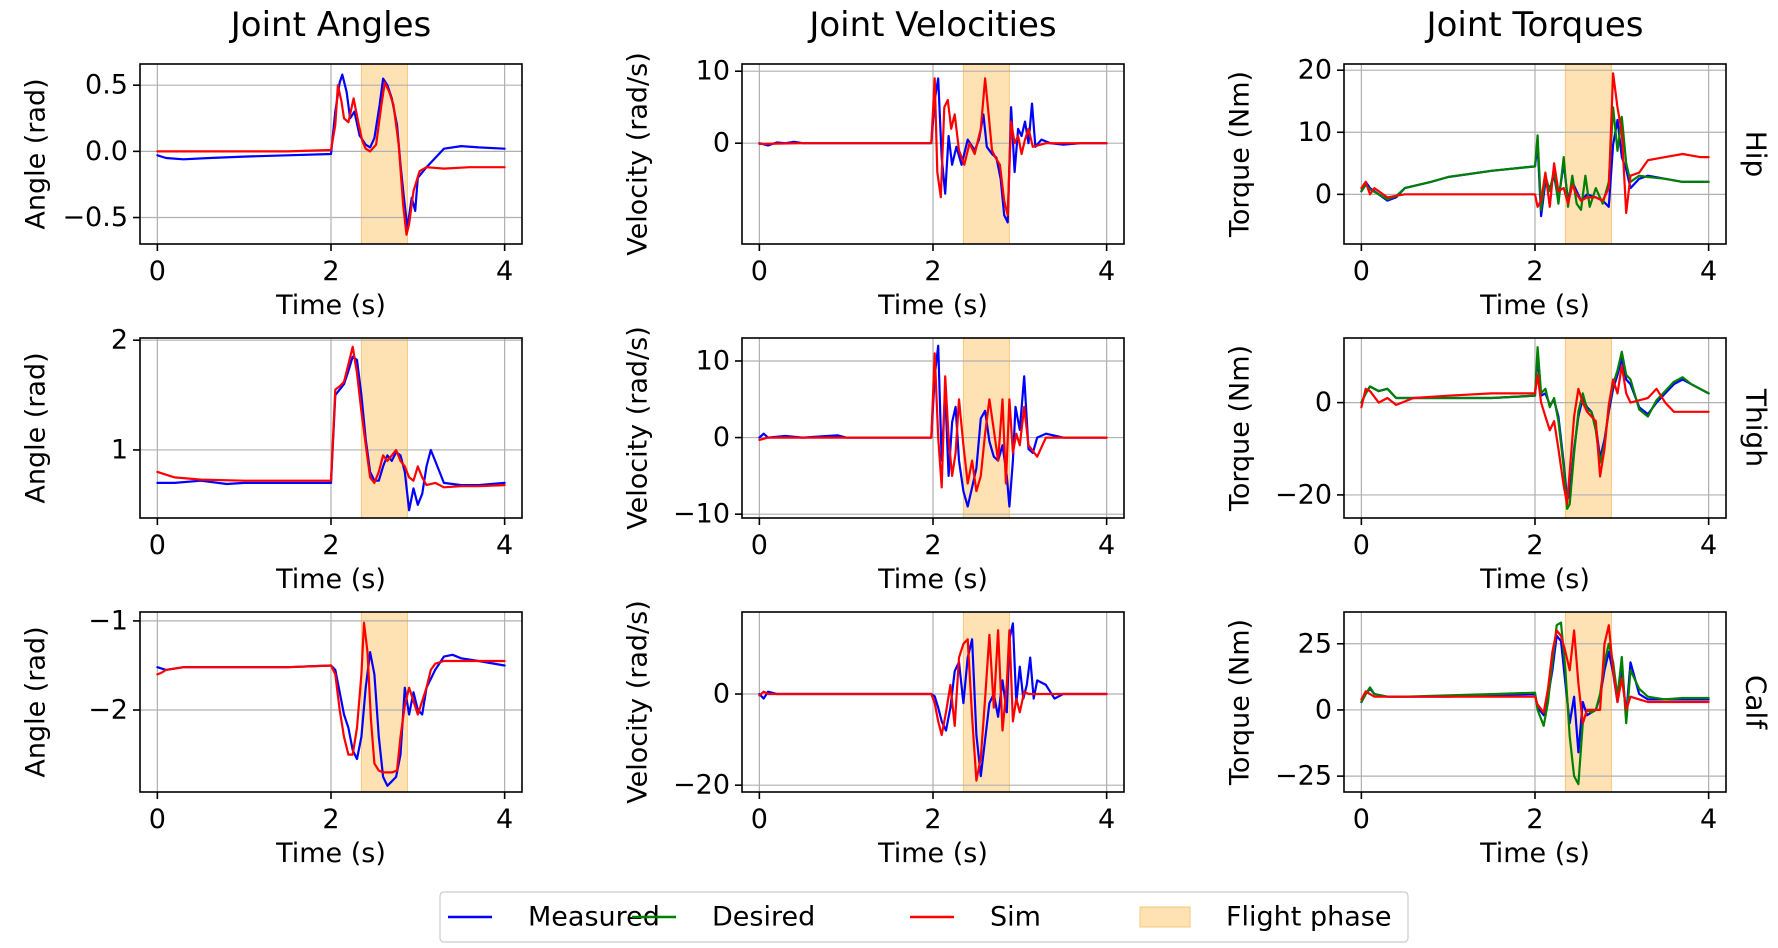  I want to click on y-tick-label: 1, so click(119, 449).